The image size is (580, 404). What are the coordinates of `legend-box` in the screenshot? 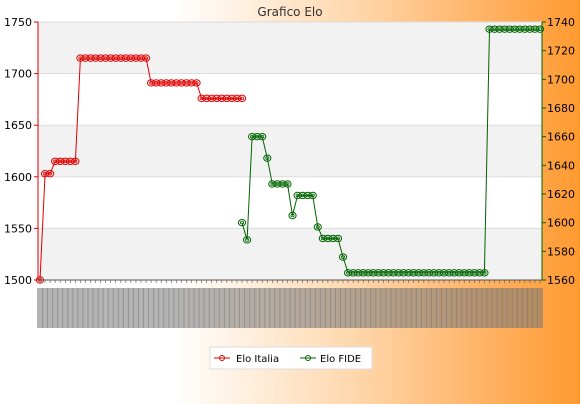 It's located at (291, 358).